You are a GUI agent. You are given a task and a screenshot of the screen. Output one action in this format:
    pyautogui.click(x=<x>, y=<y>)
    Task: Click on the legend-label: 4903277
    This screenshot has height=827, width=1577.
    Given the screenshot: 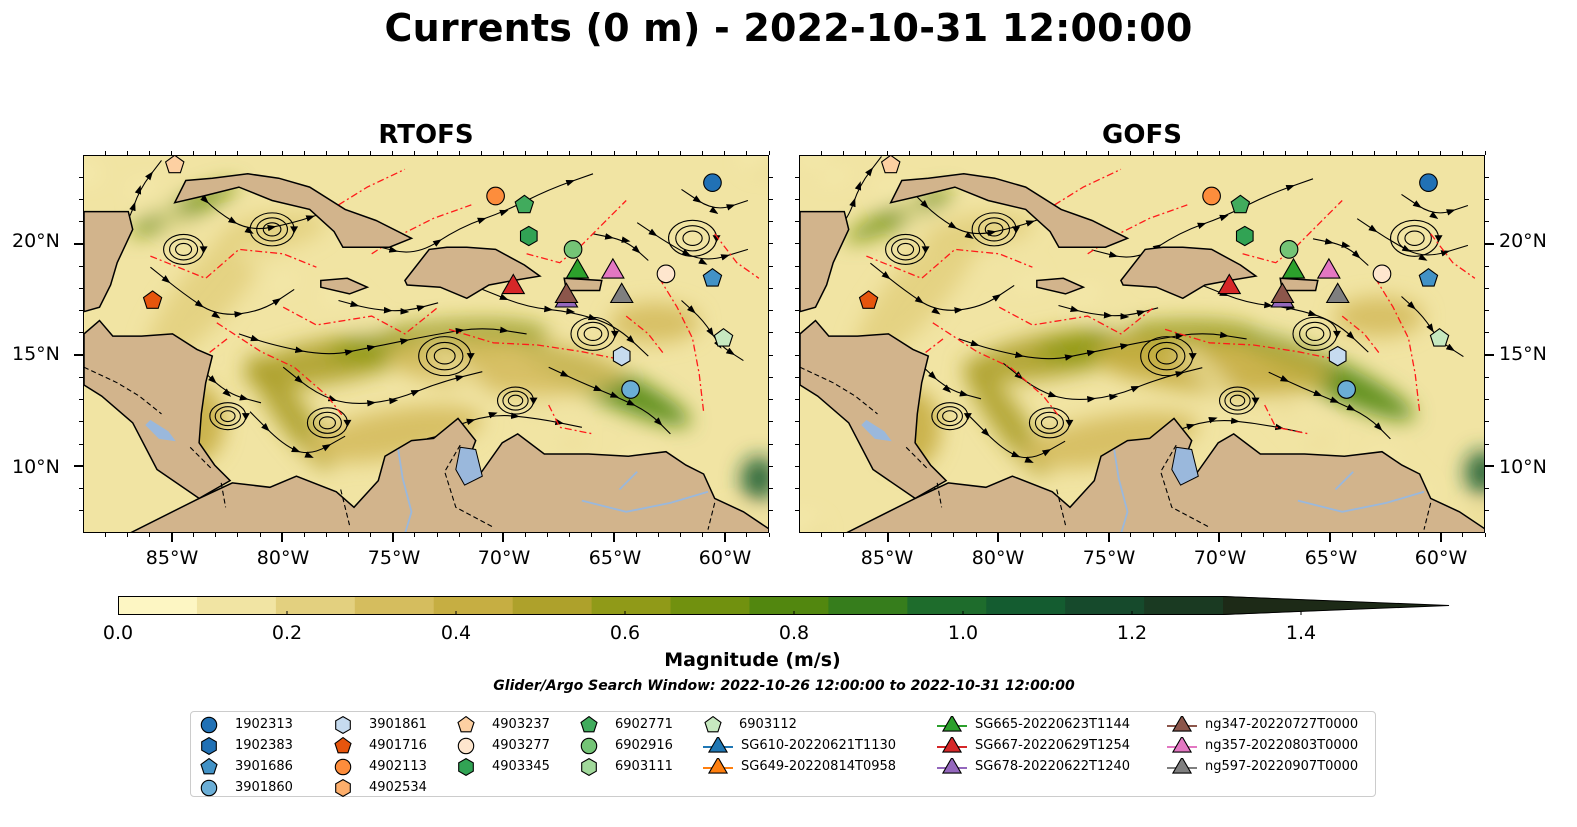 What is the action you would take?
    pyautogui.click(x=521, y=745)
    